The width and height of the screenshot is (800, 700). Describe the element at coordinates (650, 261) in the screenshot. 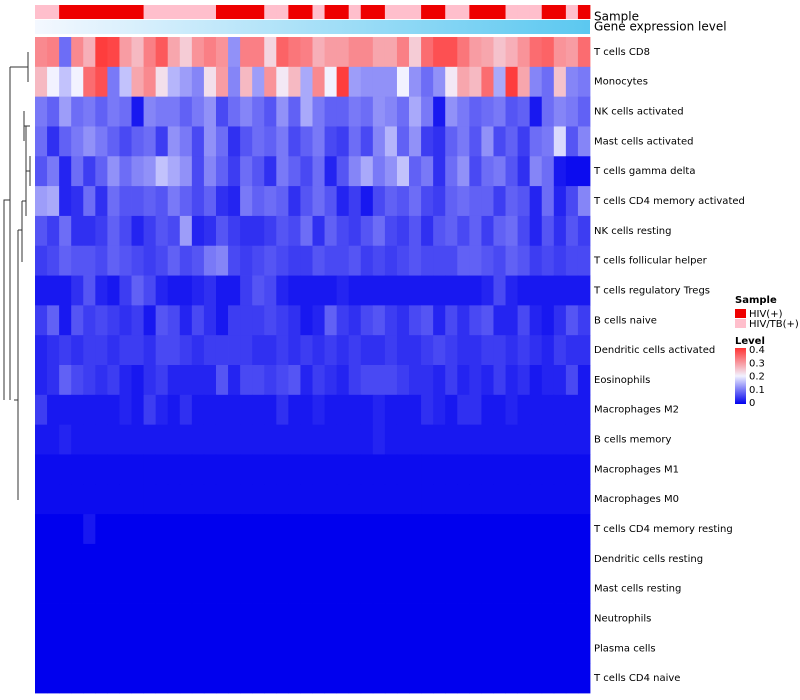

I see `row-label: T cells follicular helper` at that location.